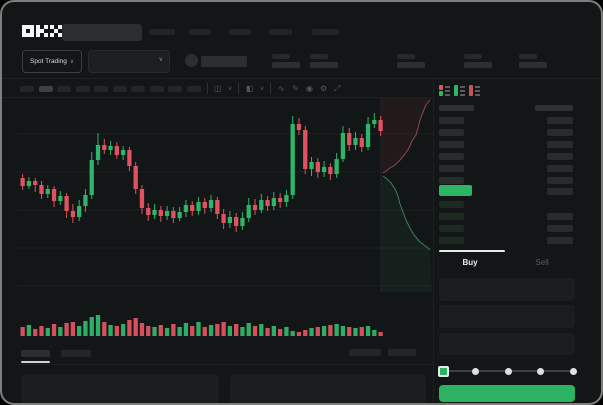 The height and width of the screenshot is (405, 603). I want to click on panel-divider, so click(433, 241).